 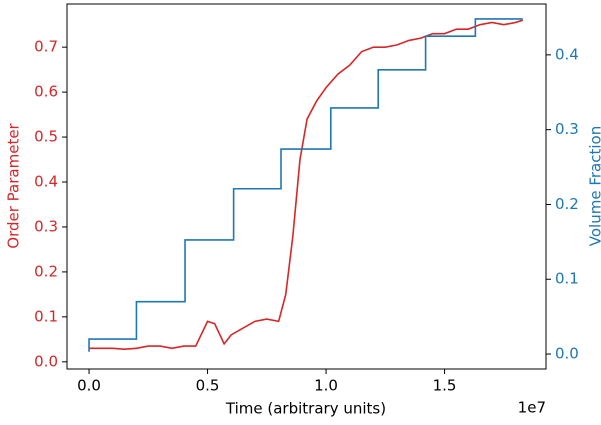 I want to click on y2-tick-label: 0.1, so click(x=567, y=279).